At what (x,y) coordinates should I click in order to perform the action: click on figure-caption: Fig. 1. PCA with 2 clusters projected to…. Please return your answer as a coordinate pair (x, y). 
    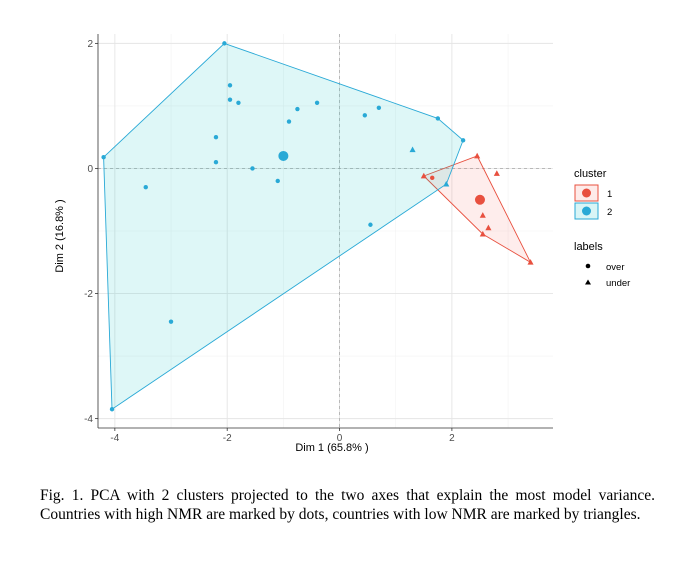
    Looking at the image, I should click on (347, 505).